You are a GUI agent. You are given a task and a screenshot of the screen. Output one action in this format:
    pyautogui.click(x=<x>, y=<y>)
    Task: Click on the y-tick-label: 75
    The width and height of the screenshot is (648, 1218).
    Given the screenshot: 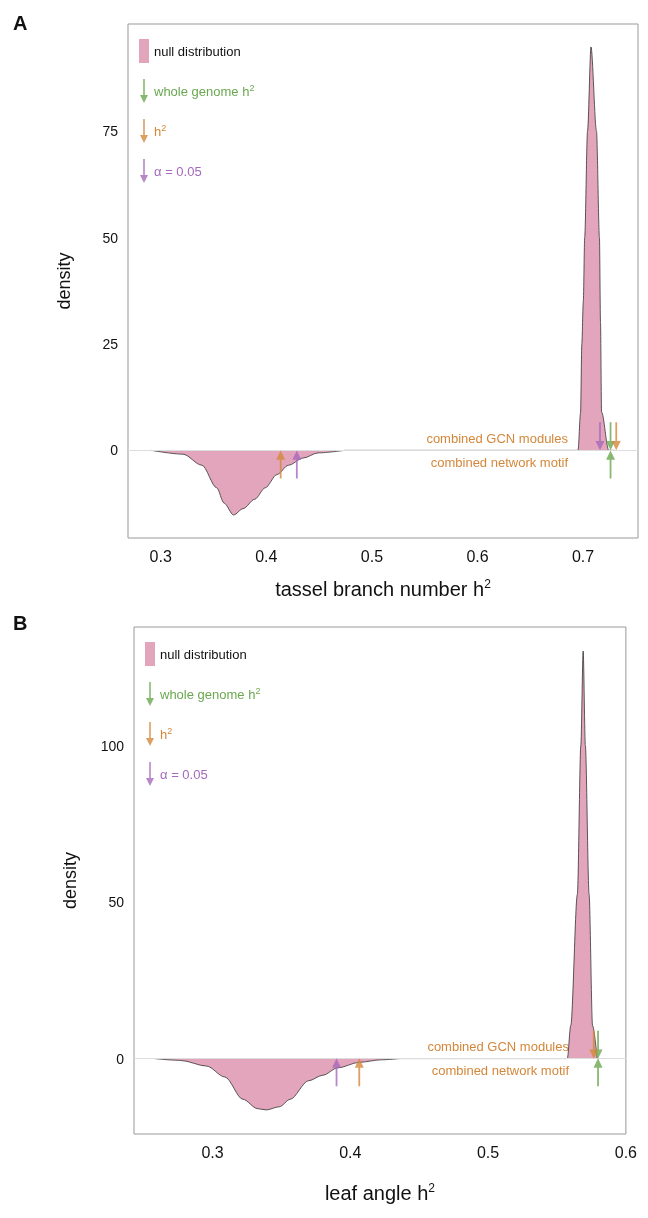 What is the action you would take?
    pyautogui.click(x=110, y=131)
    